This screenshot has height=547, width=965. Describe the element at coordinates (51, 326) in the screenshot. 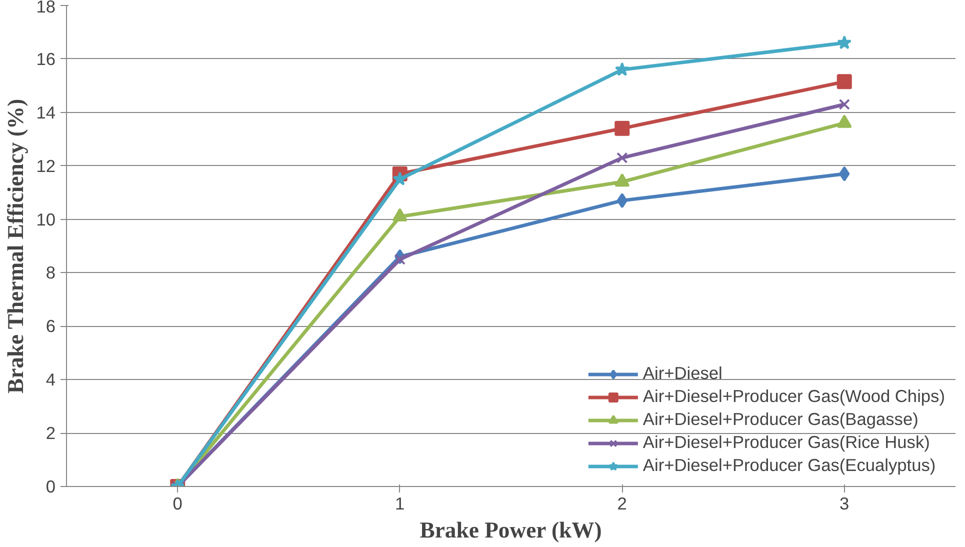

I see `y-tick-label: 6` at that location.